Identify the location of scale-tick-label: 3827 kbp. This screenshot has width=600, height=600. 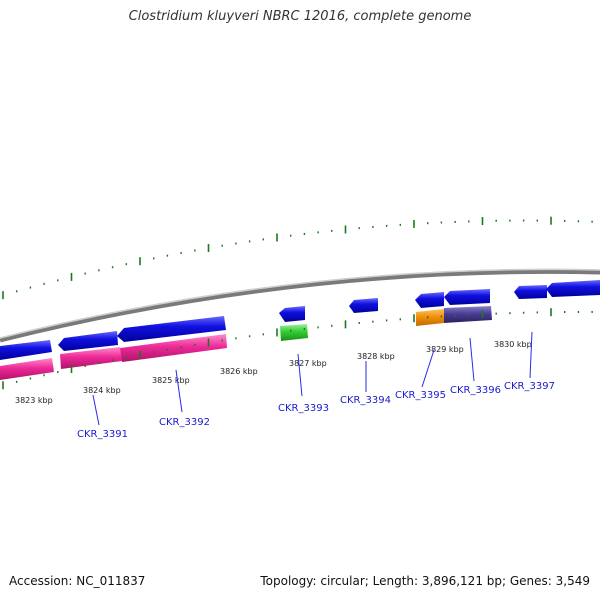
(308, 363).